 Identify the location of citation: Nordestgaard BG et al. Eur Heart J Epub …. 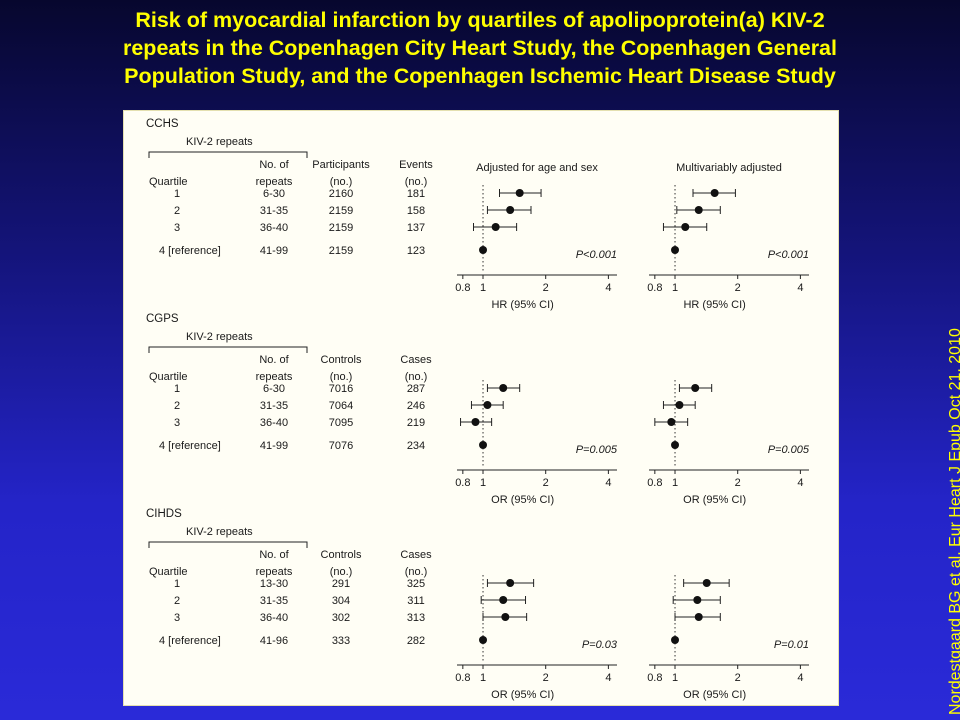
(953, 521).